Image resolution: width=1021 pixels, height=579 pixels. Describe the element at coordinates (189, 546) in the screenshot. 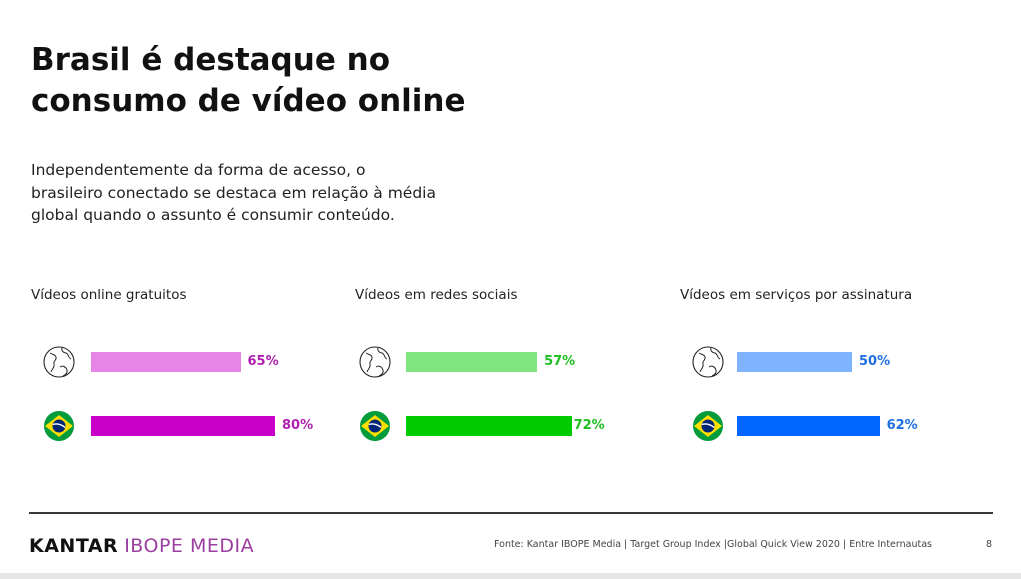

I see `logo-ibope-media: IBOPE MEDIA` at that location.